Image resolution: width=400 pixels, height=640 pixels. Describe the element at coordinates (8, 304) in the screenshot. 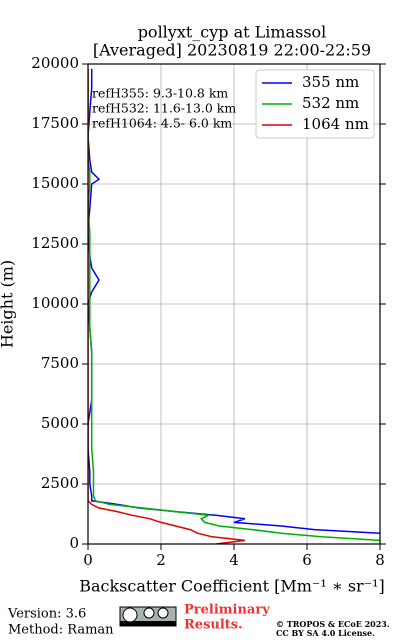

I see `y-axis-label: Height (m)` at that location.